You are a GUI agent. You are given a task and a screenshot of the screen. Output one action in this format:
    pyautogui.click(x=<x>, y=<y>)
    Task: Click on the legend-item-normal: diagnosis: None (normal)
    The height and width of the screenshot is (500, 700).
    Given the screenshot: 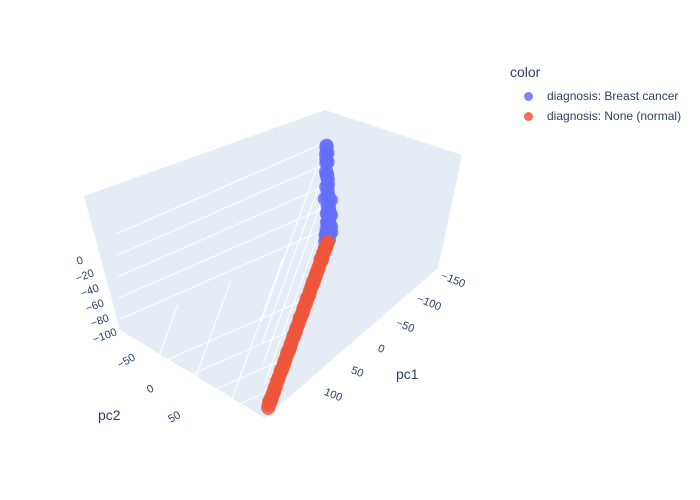 What is the action you would take?
    pyautogui.click(x=595, y=116)
    